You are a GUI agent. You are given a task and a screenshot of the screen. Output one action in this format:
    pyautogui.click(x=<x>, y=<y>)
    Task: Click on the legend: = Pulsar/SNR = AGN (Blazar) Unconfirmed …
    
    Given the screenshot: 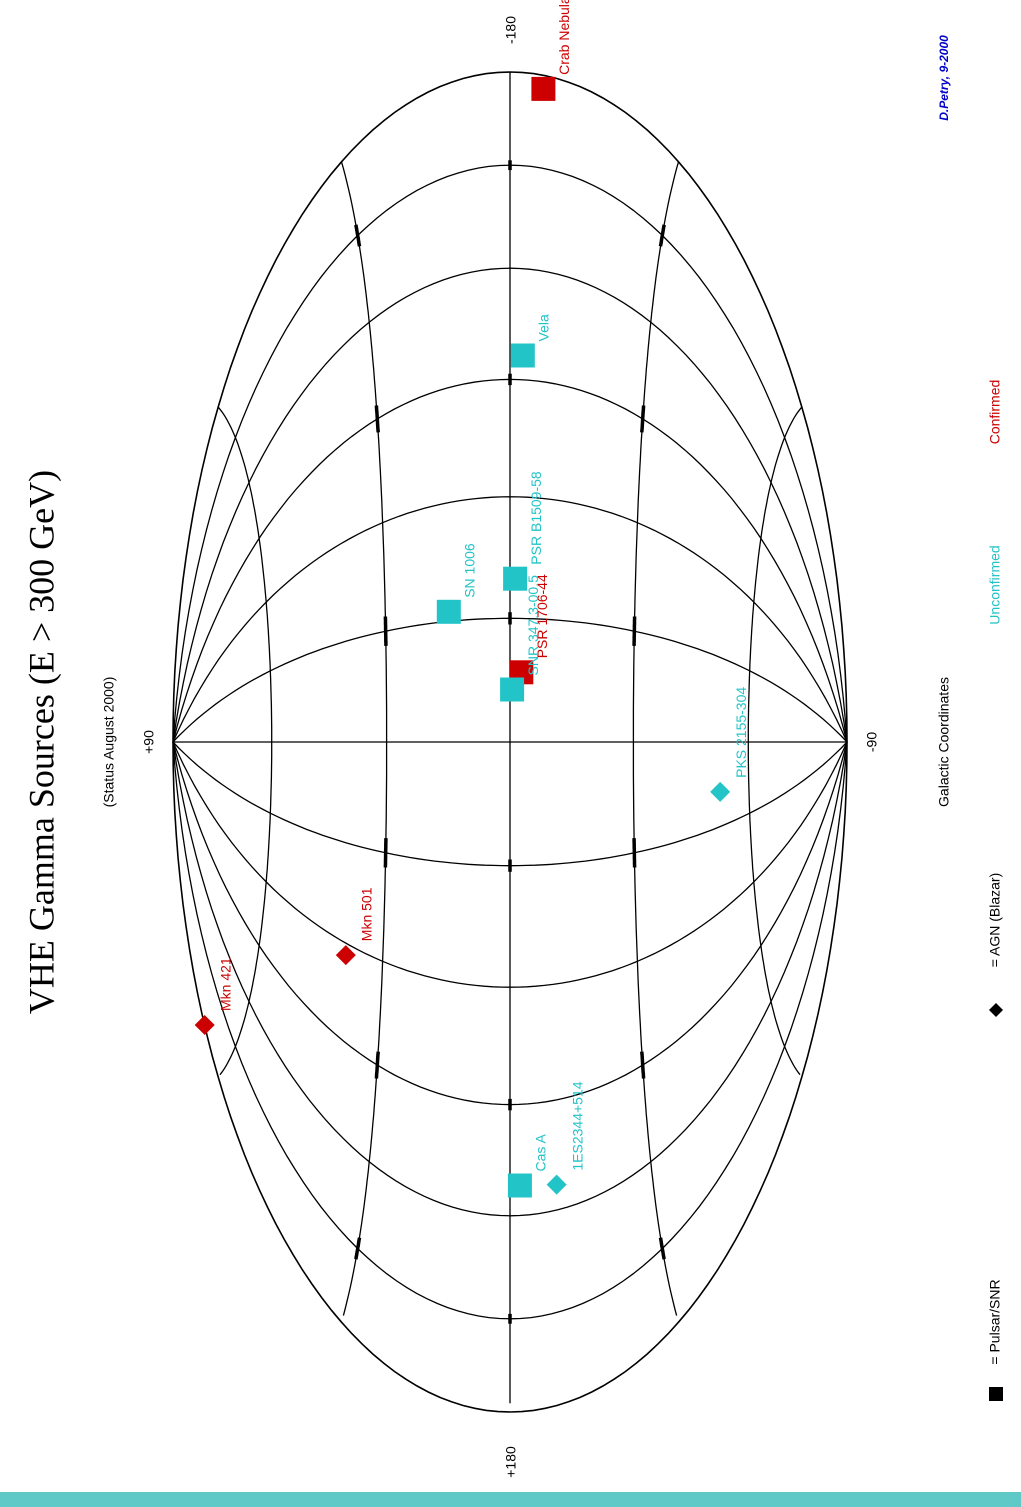 What is the action you would take?
    pyautogui.click(x=995, y=890)
    